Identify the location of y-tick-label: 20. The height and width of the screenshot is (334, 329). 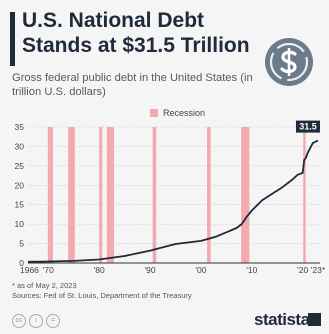
(20, 185).